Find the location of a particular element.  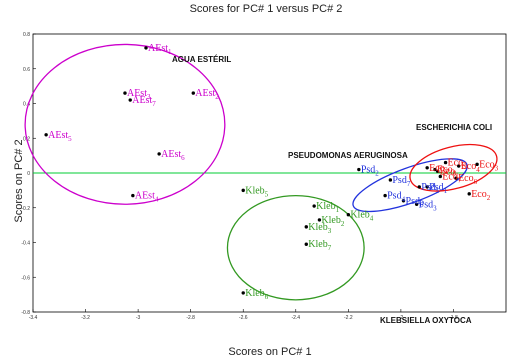

y-axis-title: Scores on PC# 2 is located at coordinates (19, 180).